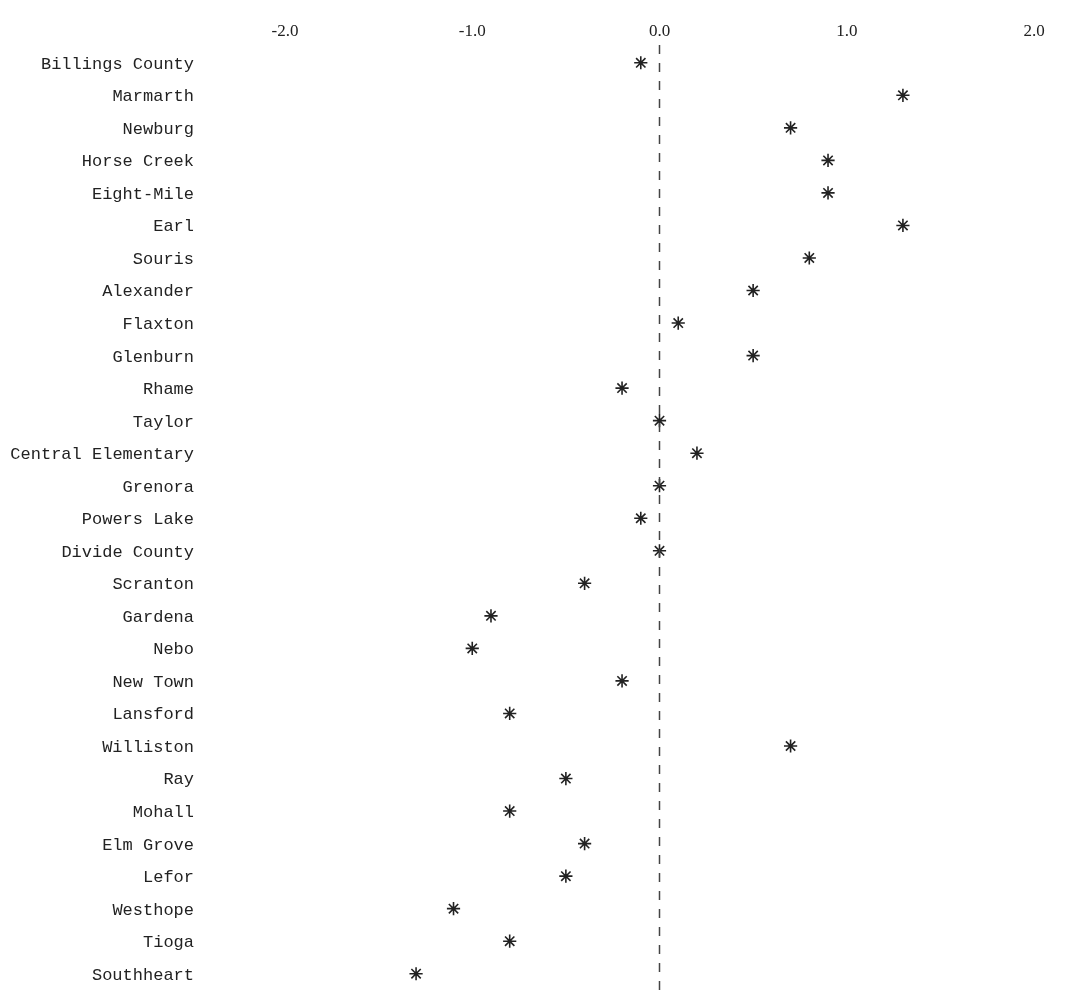  What do you see at coordinates (158, 129) in the screenshot?
I see `y-tick-label: Newburg` at bounding box center [158, 129].